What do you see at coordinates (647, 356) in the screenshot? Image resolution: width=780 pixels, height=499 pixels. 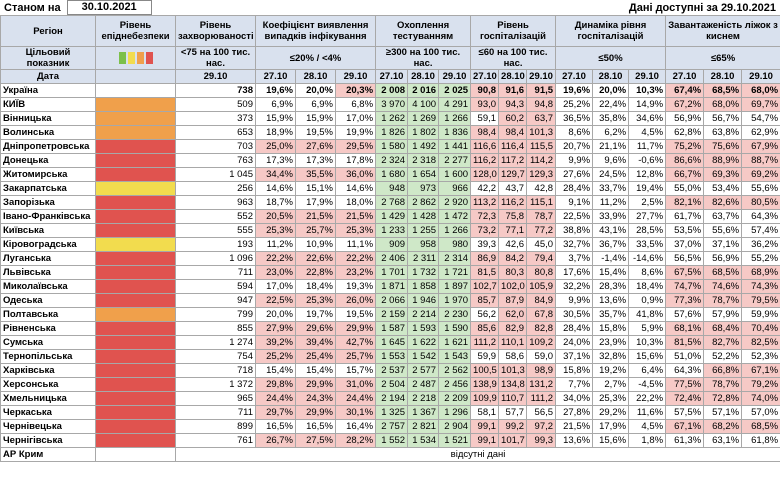 I see `dyn-value: 15,6%` at bounding box center [647, 356].